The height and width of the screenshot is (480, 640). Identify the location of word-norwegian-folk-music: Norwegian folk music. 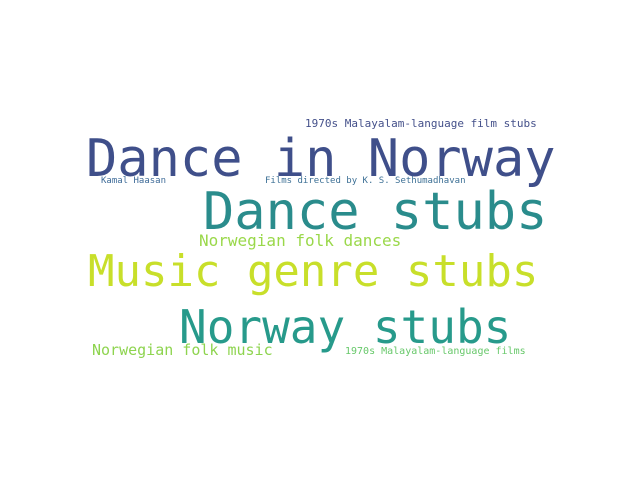
(182, 350).